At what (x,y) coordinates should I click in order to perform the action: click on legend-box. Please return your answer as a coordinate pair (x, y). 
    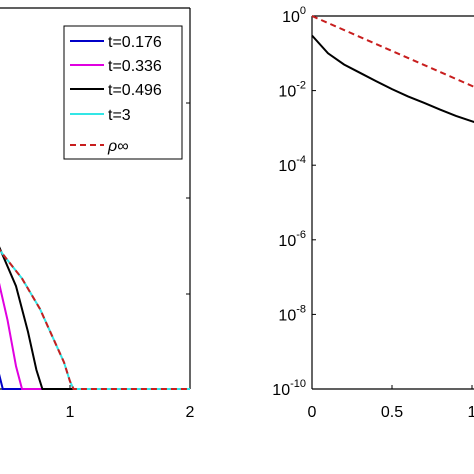
    Looking at the image, I should click on (123, 92).